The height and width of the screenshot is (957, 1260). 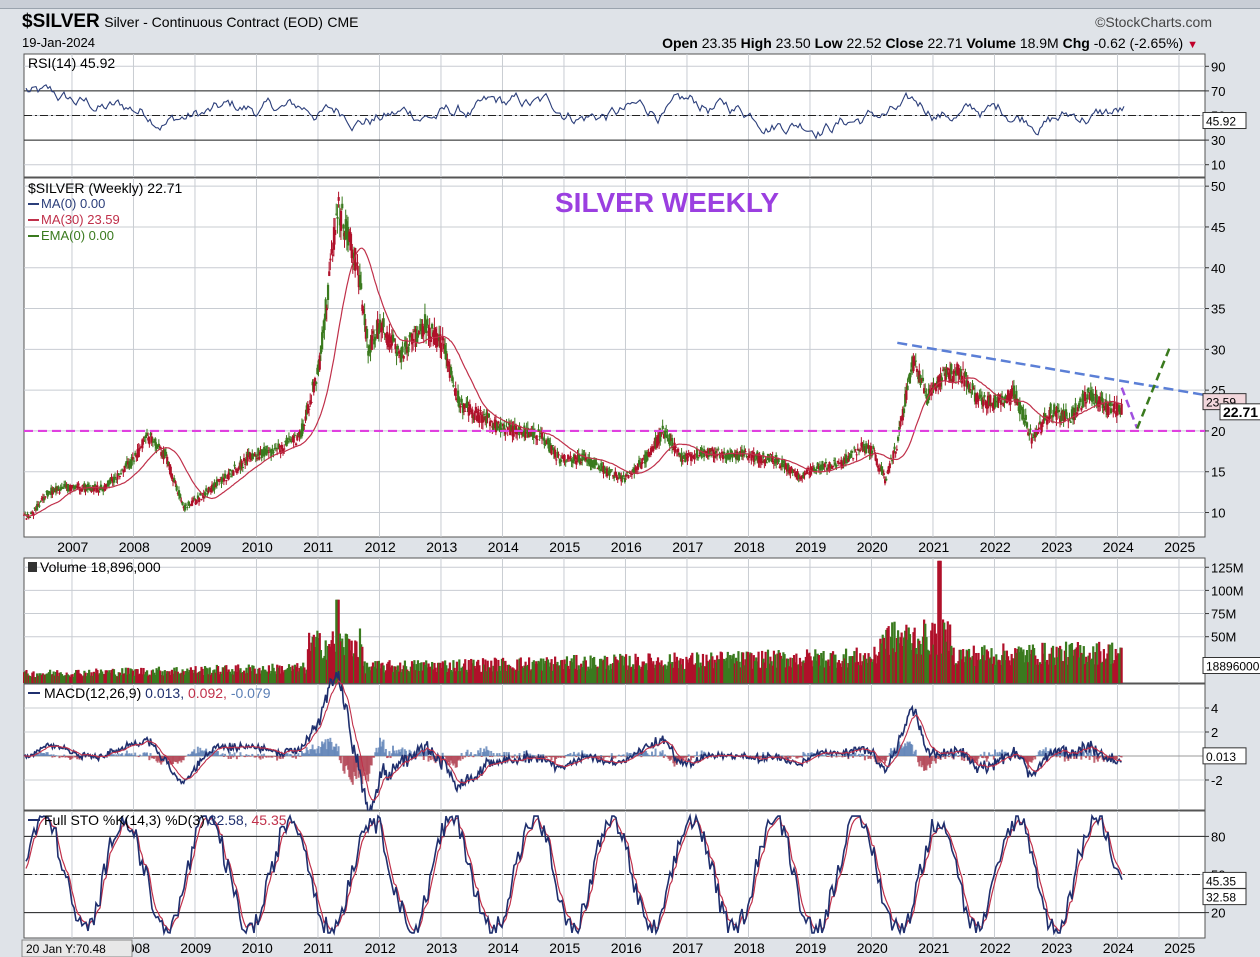 I want to click on sto-legend-value: 32.58,, so click(x=230, y=820).